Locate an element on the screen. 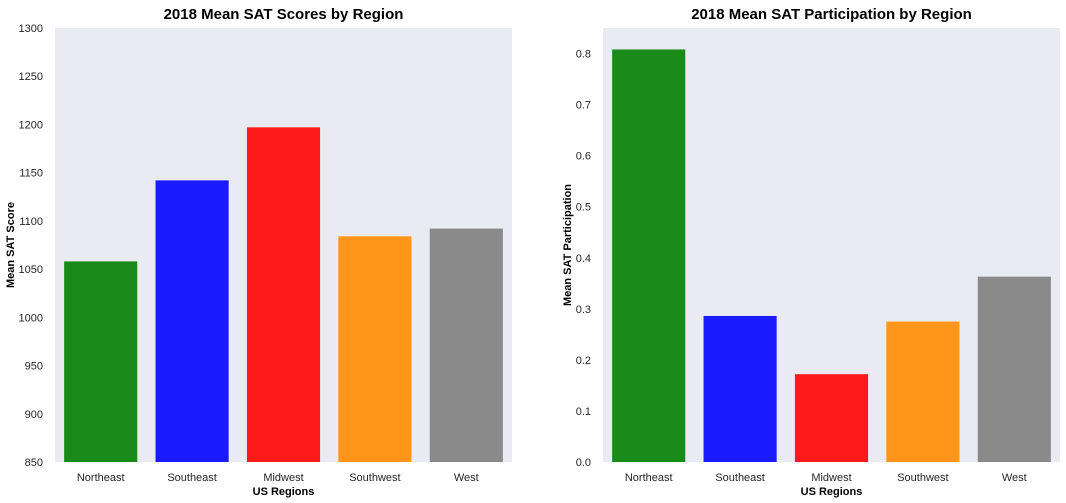 The image size is (1066, 503). y-axis-label: Mean SAT Score is located at coordinates (11, 245).